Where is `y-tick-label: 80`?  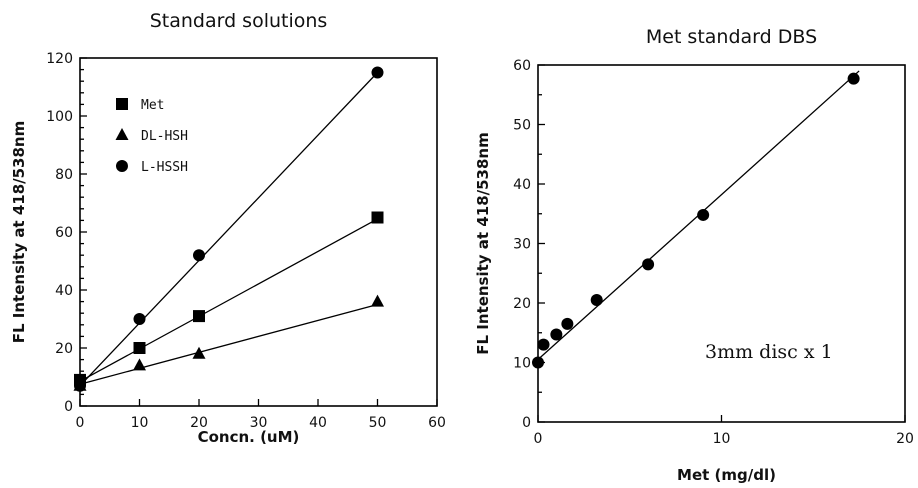 y-tick-label: 80 is located at coordinates (64, 175).